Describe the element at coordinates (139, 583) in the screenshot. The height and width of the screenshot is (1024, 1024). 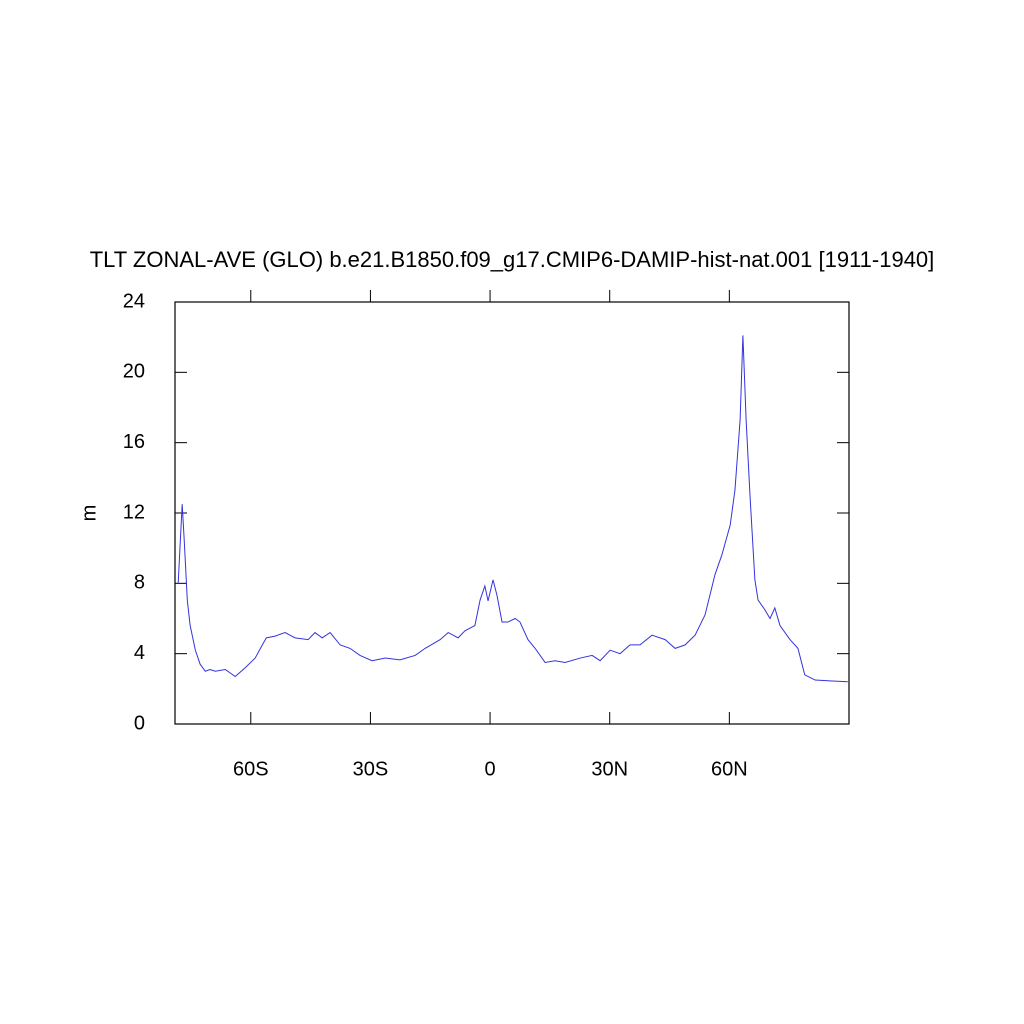
I see `y-tick-label: 8` at that location.